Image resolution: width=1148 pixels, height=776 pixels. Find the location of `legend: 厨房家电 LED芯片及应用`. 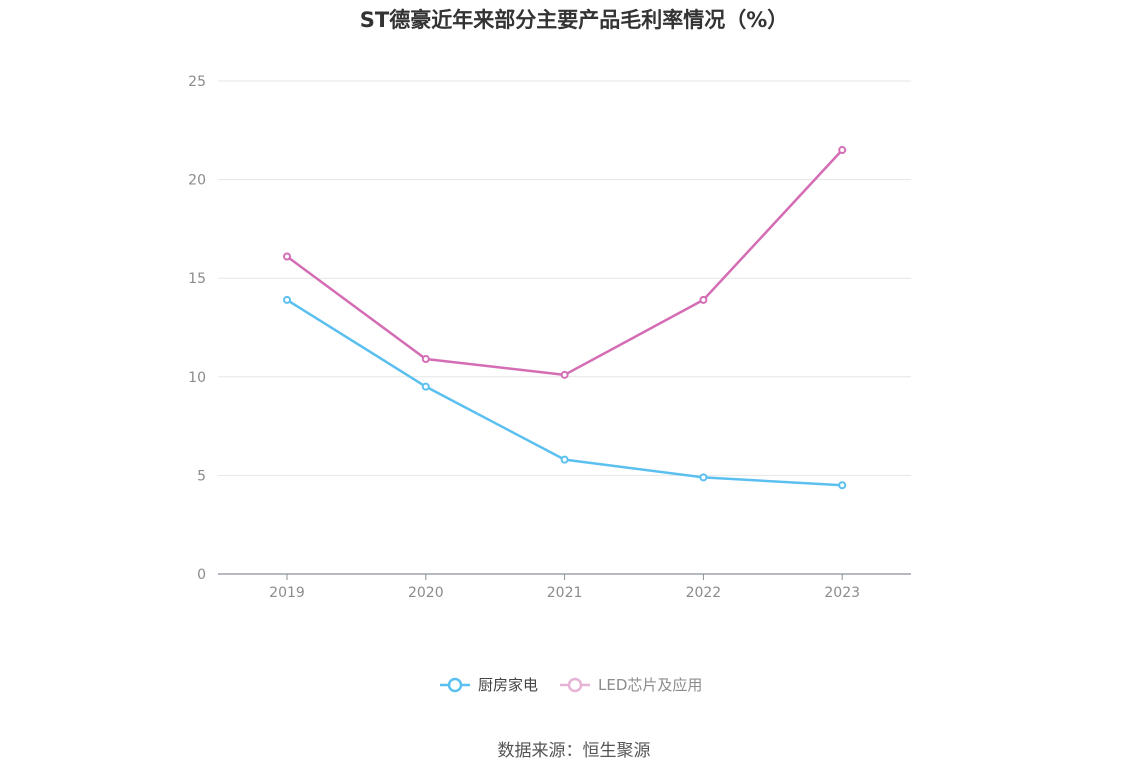

legend: 厨房家电 LED芯片及应用 is located at coordinates (571, 685).